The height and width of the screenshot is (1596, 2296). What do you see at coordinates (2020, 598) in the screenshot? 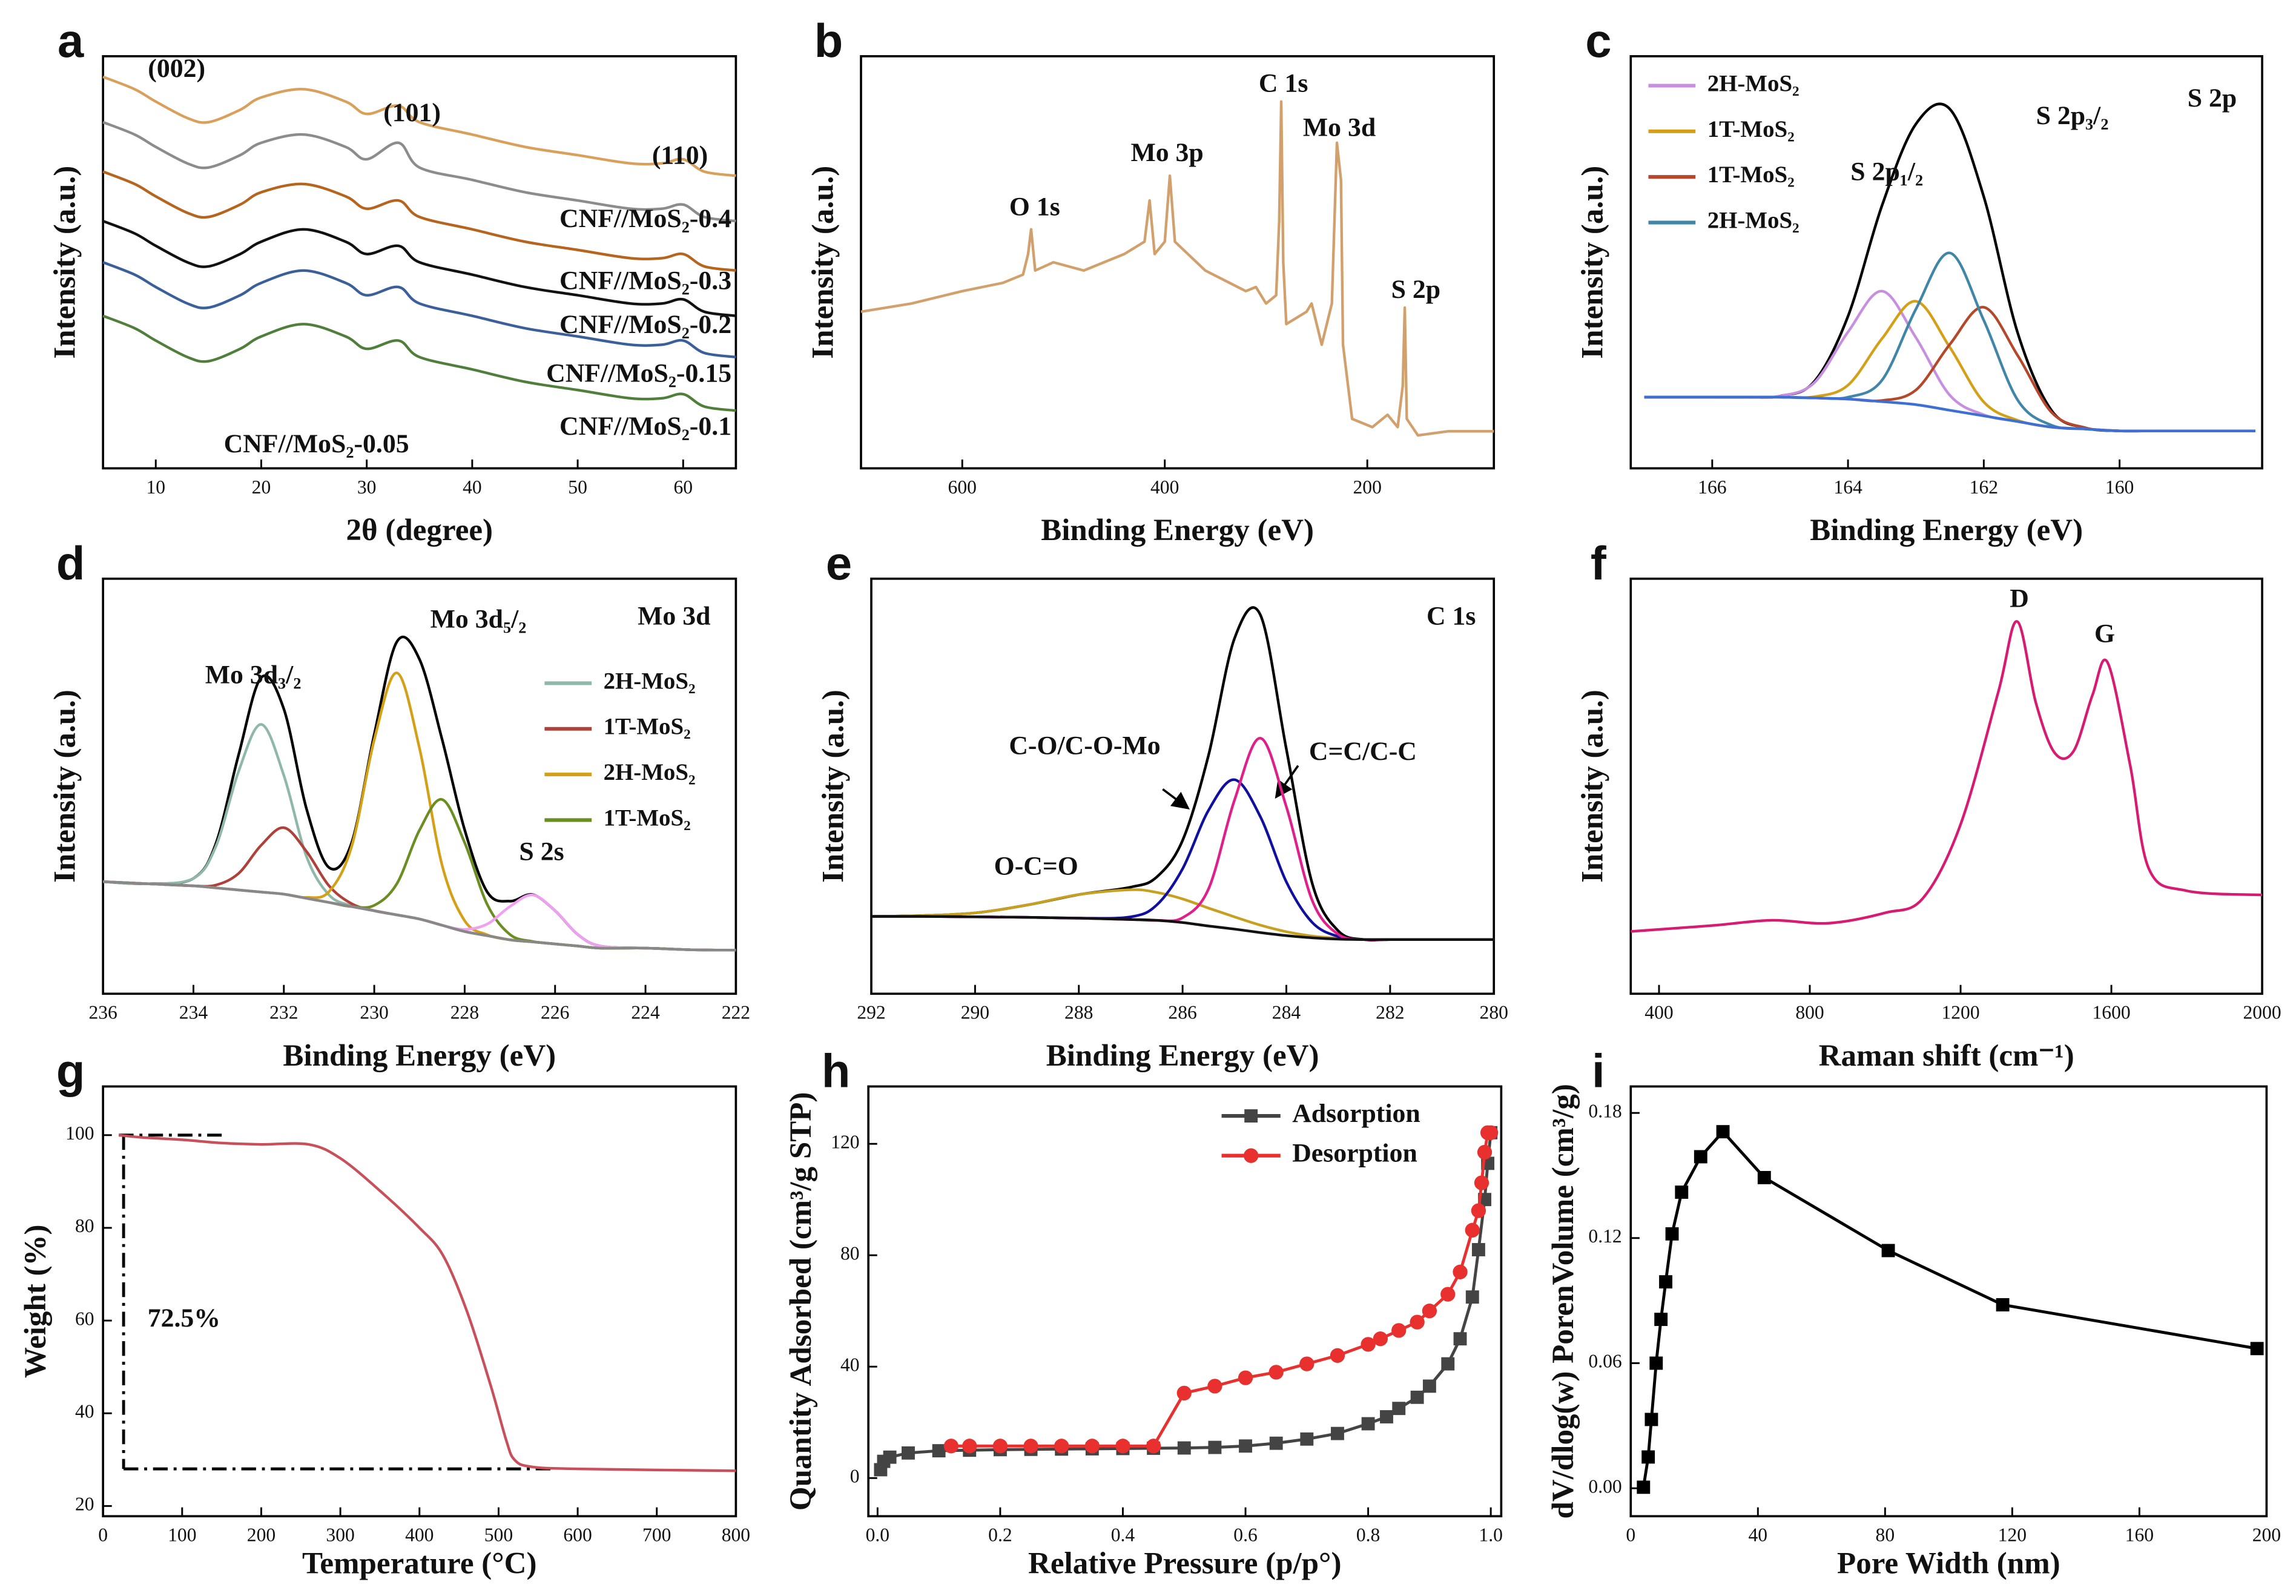
I see `annotation: D` at bounding box center [2020, 598].